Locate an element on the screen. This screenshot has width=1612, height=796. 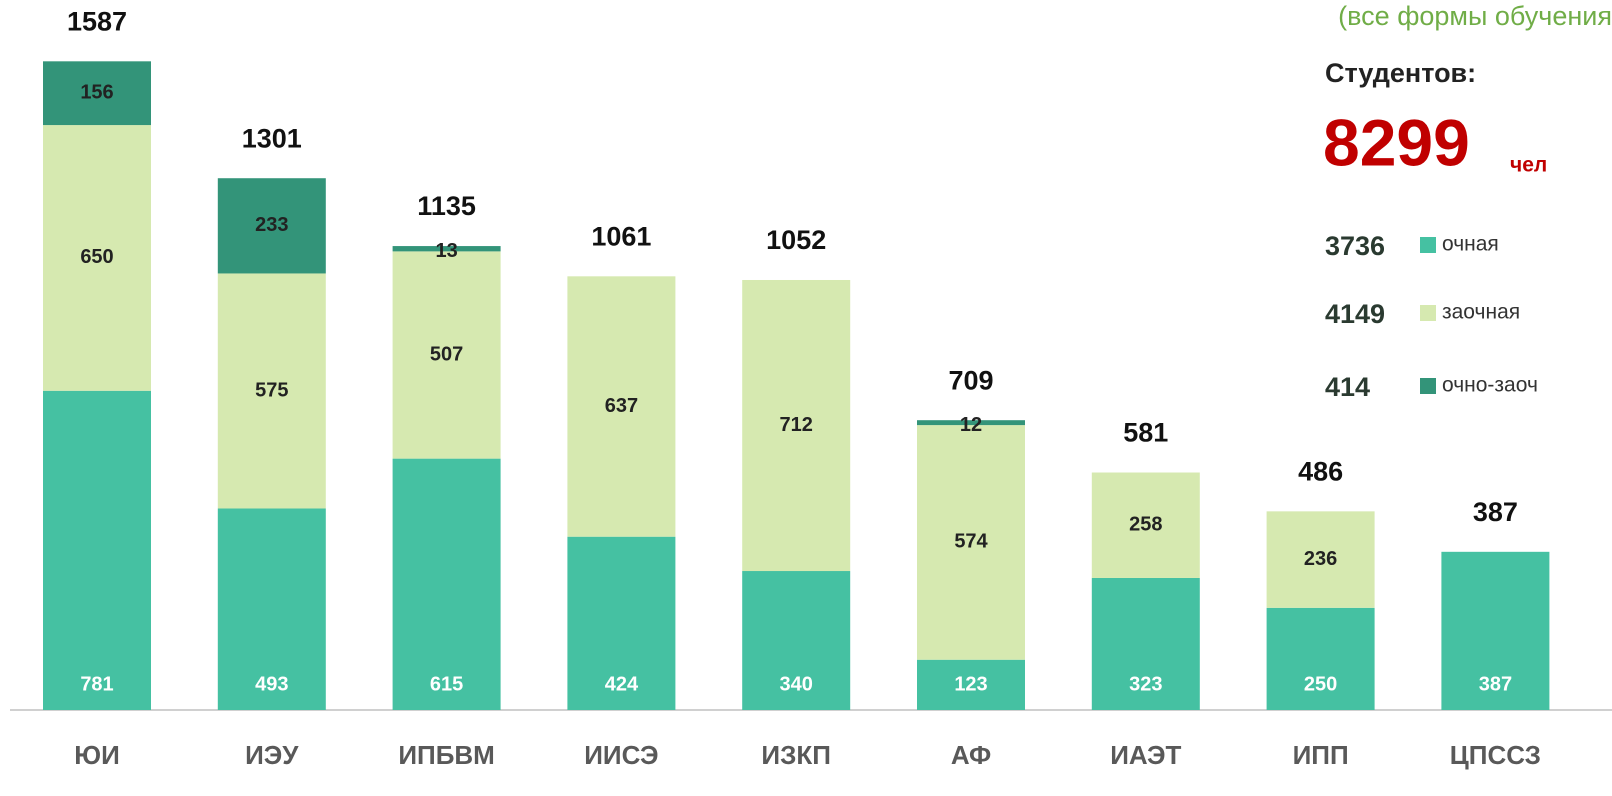
segment-label: 507 is located at coordinates (446, 354).